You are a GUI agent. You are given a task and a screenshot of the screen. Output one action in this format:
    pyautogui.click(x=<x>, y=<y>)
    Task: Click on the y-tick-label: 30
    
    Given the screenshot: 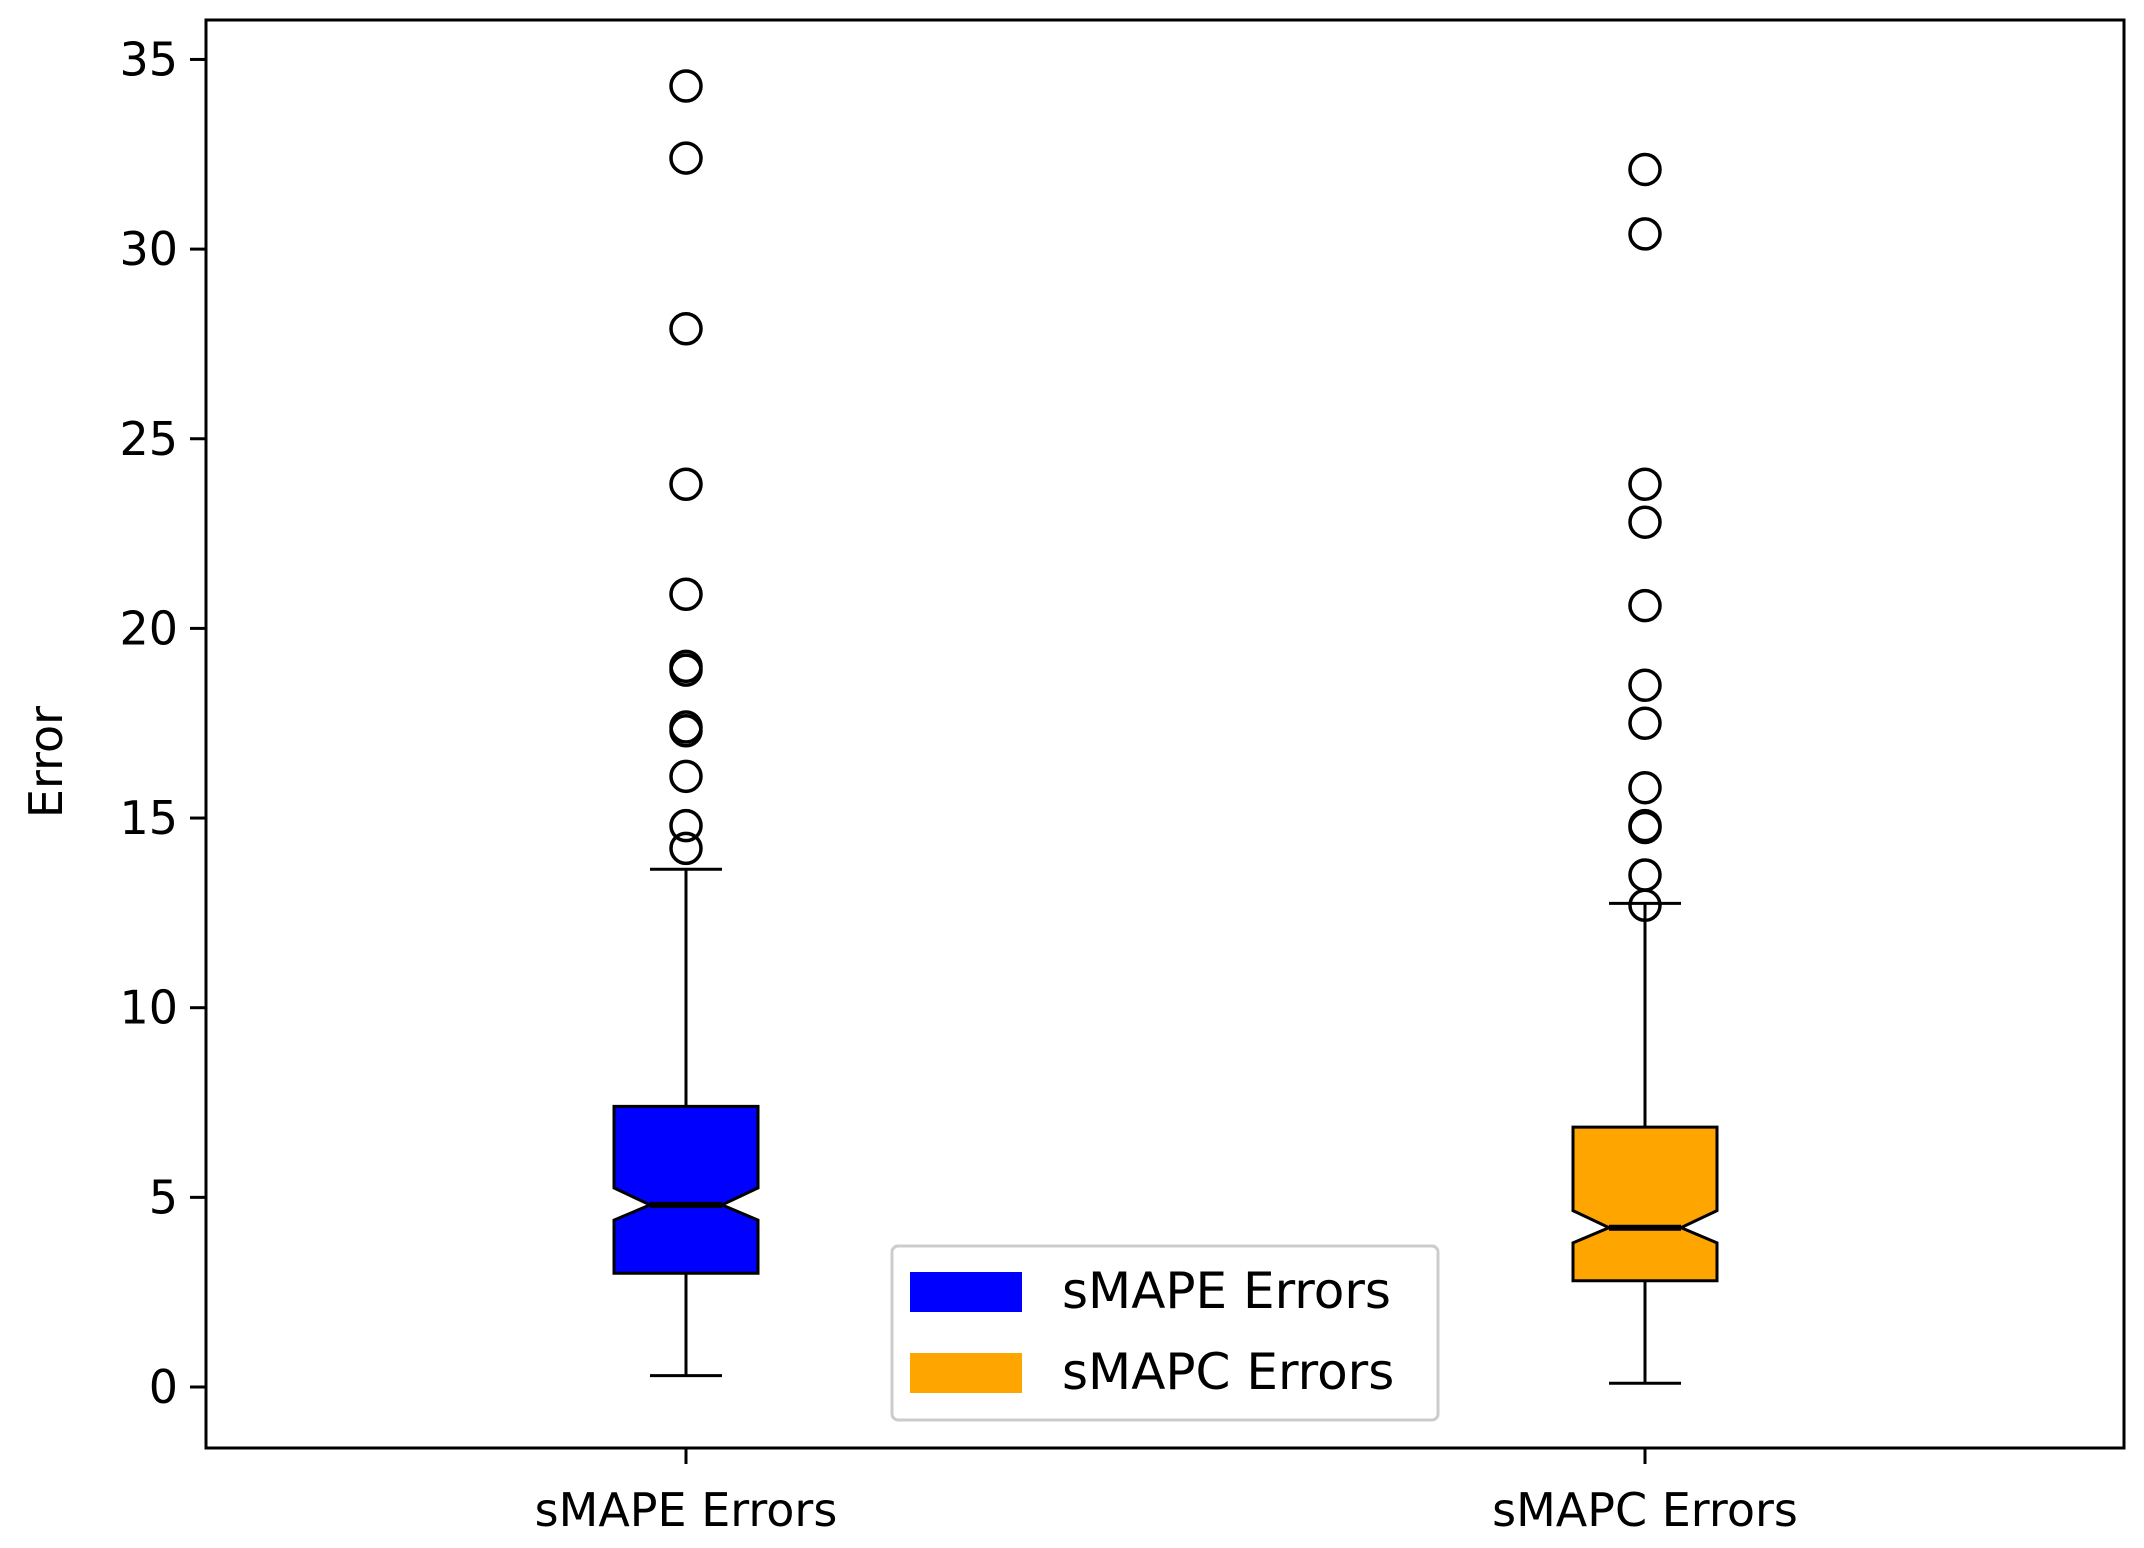 What is the action you would take?
    pyautogui.click(x=148, y=249)
    